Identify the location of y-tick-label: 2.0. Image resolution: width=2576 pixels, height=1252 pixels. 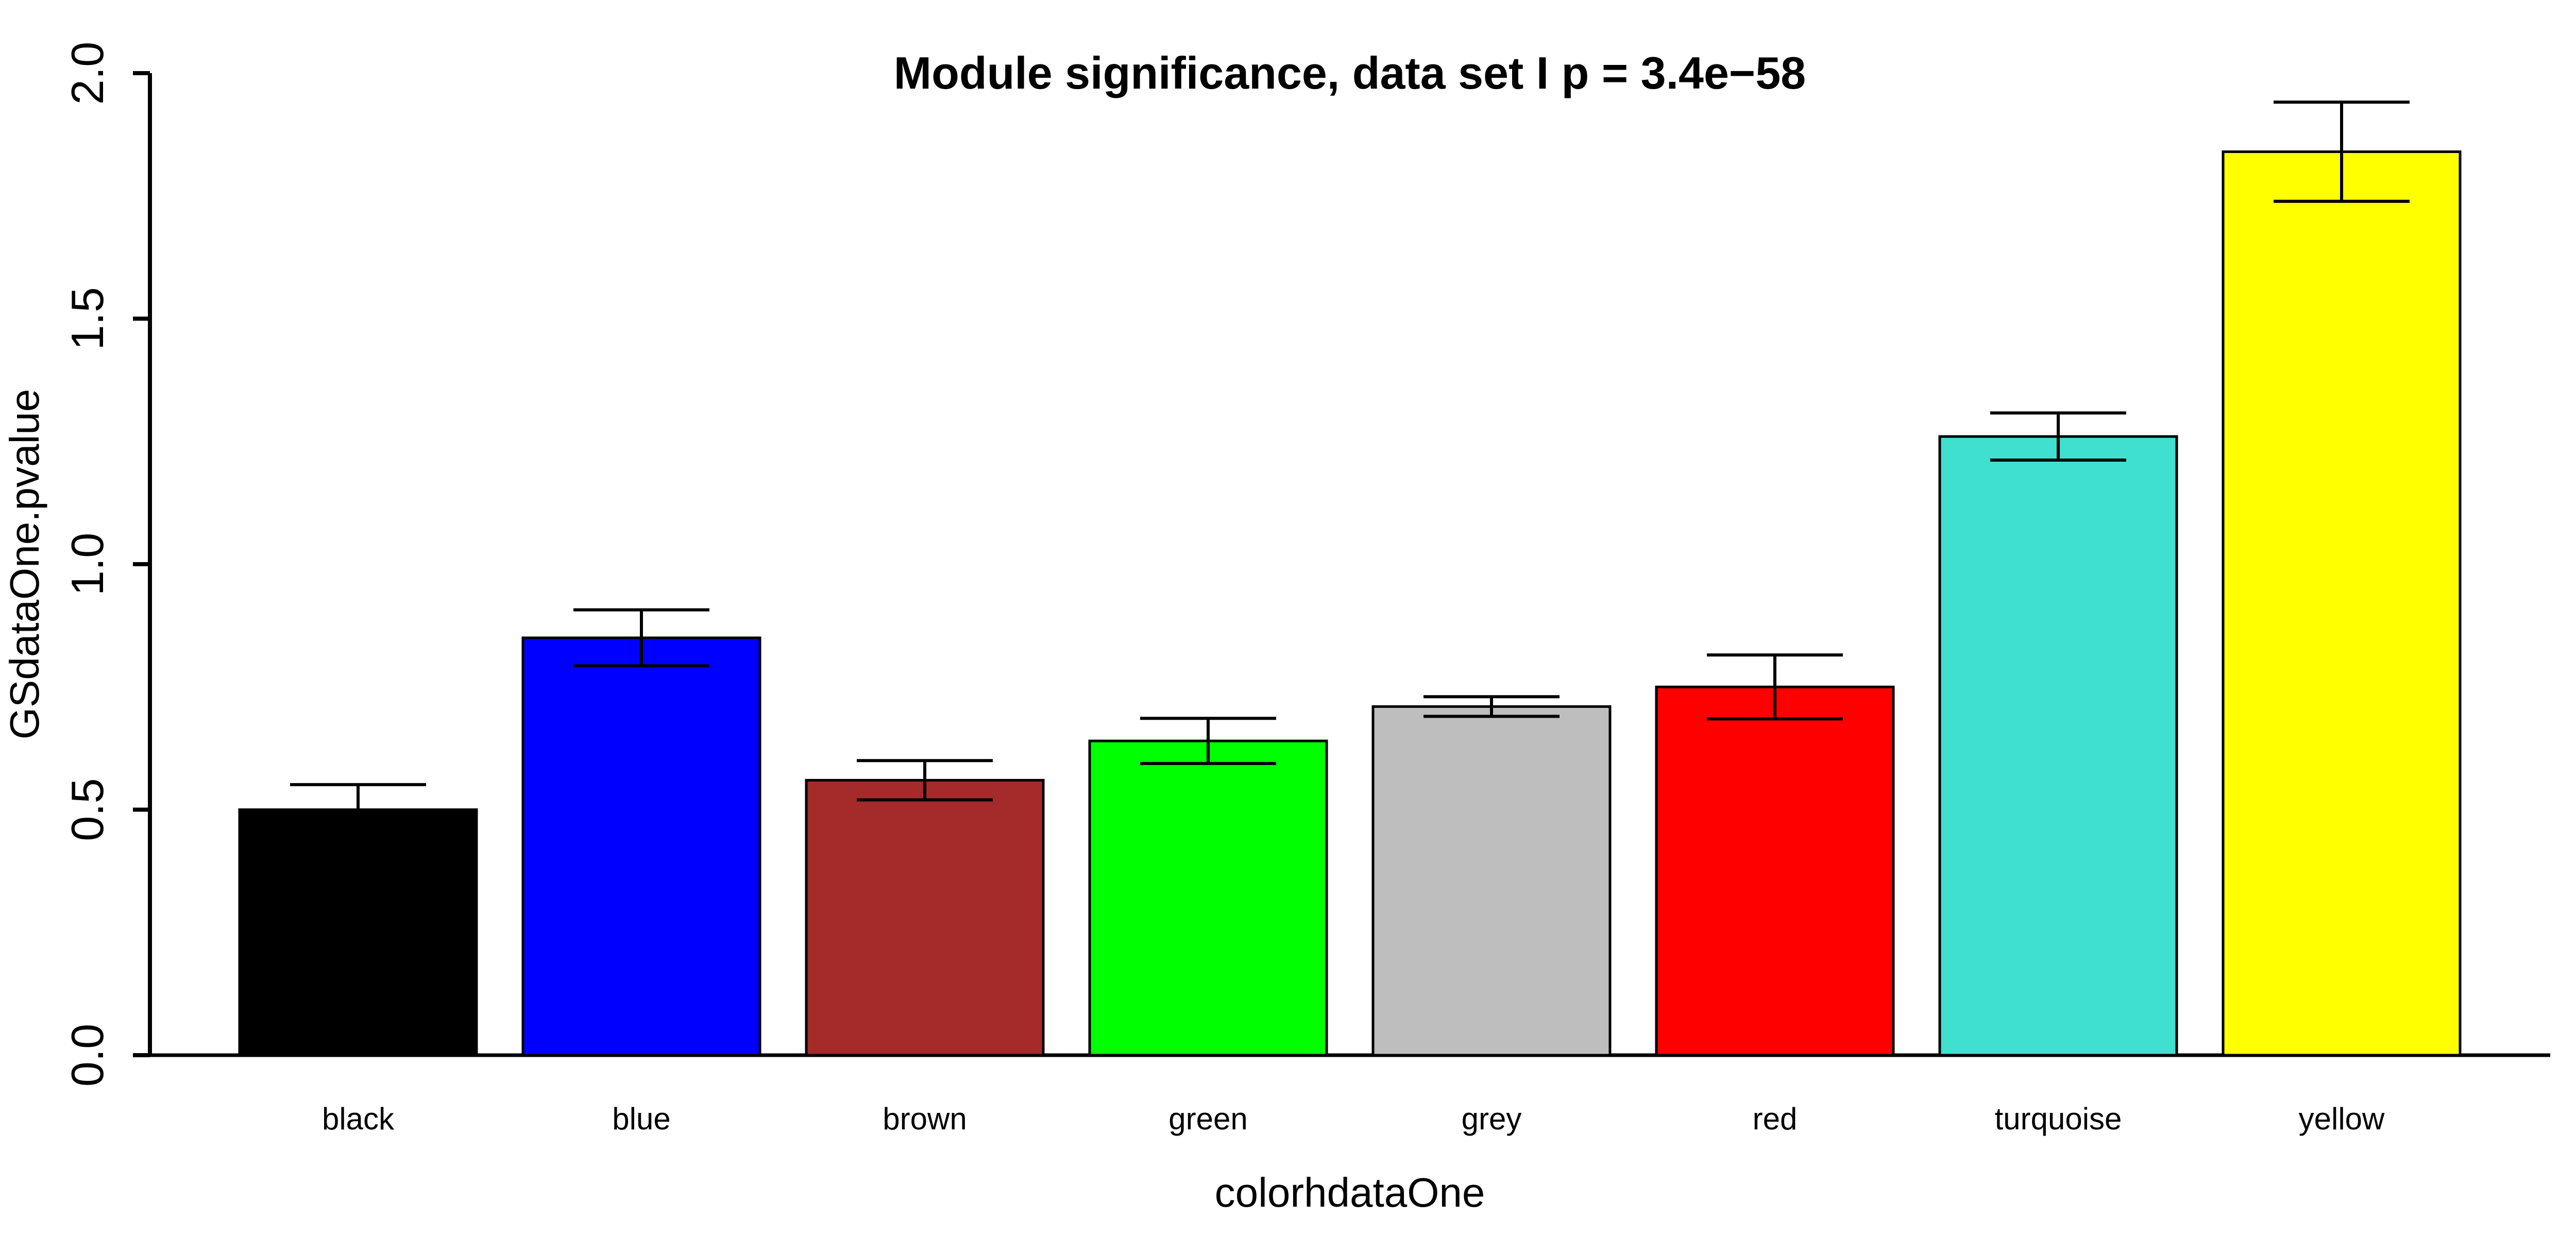
(87, 73).